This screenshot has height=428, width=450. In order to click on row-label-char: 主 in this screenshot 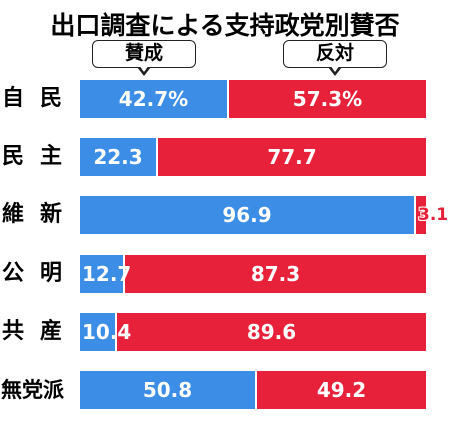, I will do `click(50, 156)`.